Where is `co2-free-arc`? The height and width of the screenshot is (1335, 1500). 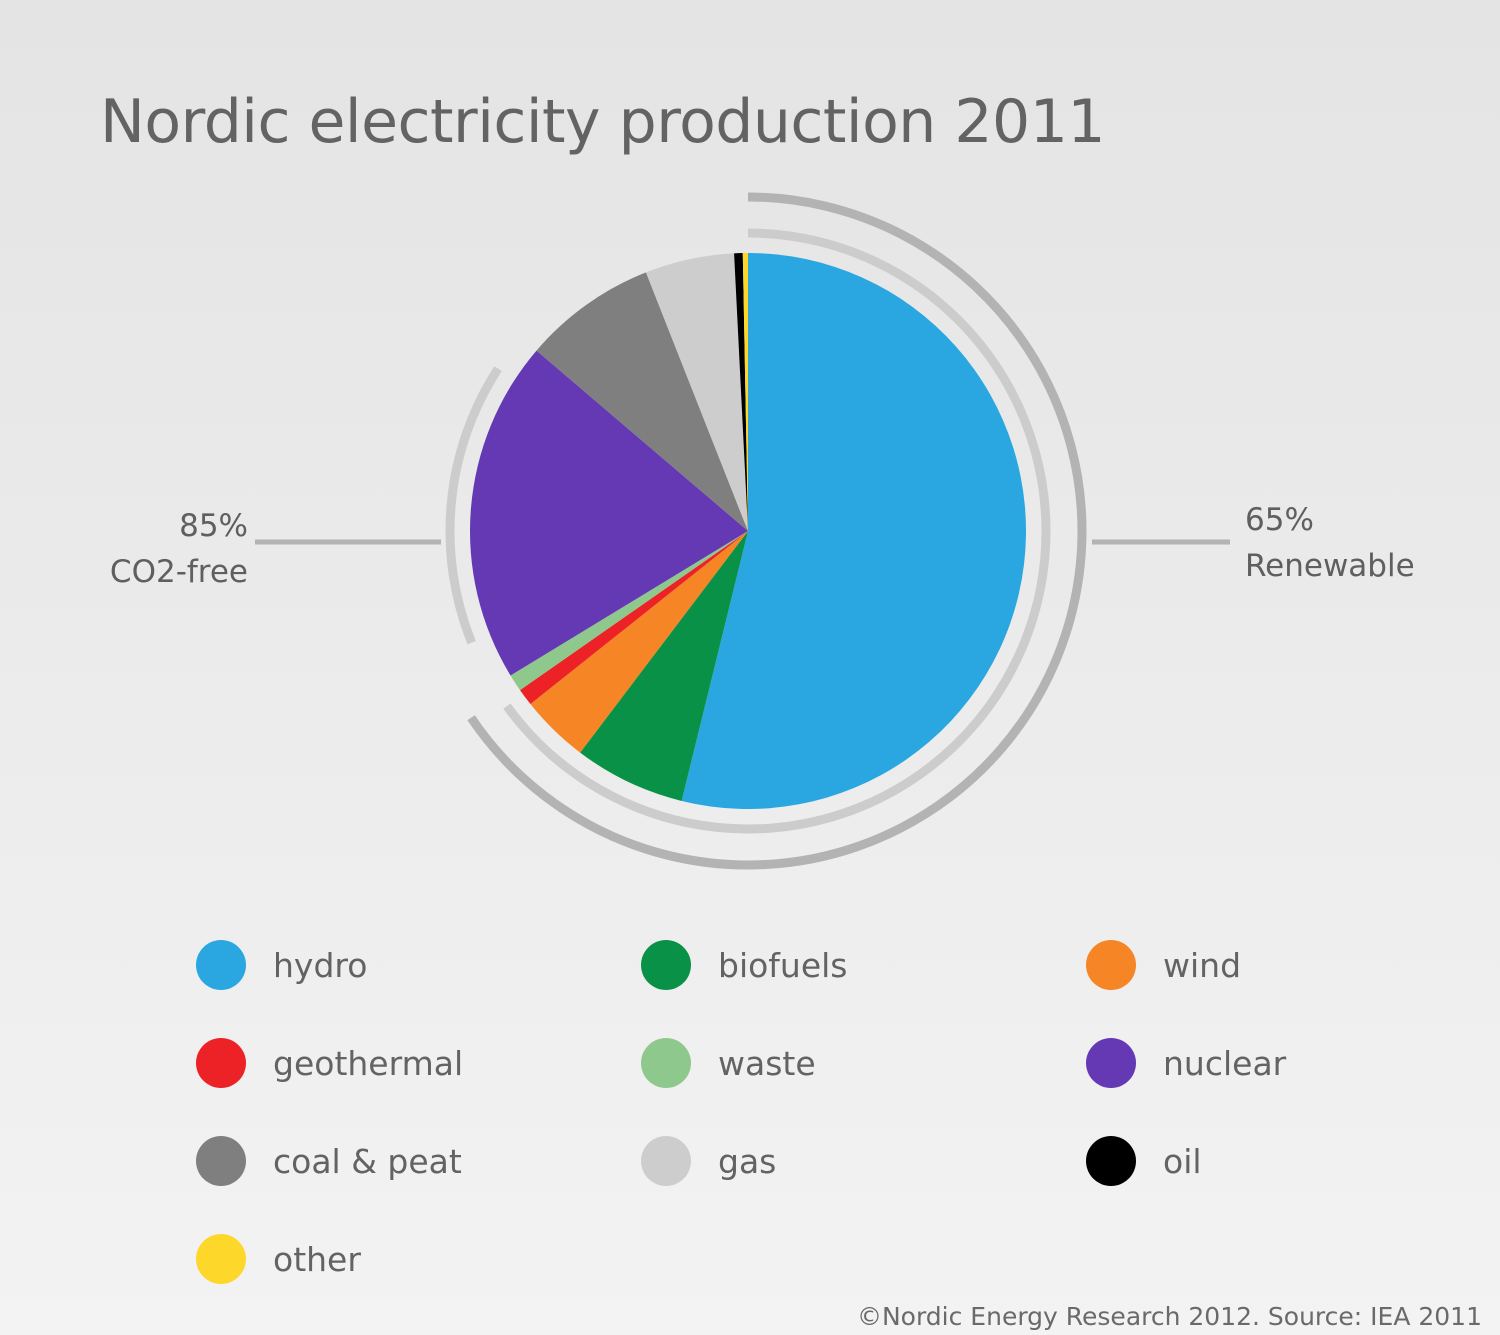
co2-free-arc is located at coordinates (473, 505).